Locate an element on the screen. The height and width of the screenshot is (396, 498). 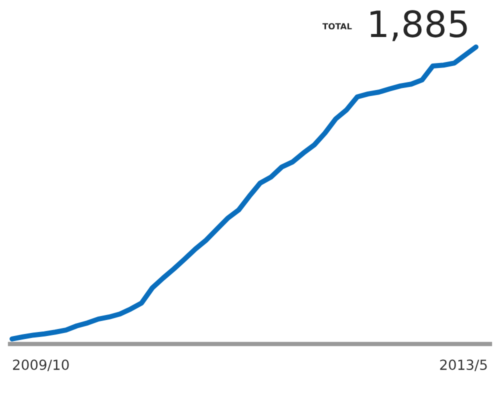
text: 2013/5 is located at coordinates (463, 366).